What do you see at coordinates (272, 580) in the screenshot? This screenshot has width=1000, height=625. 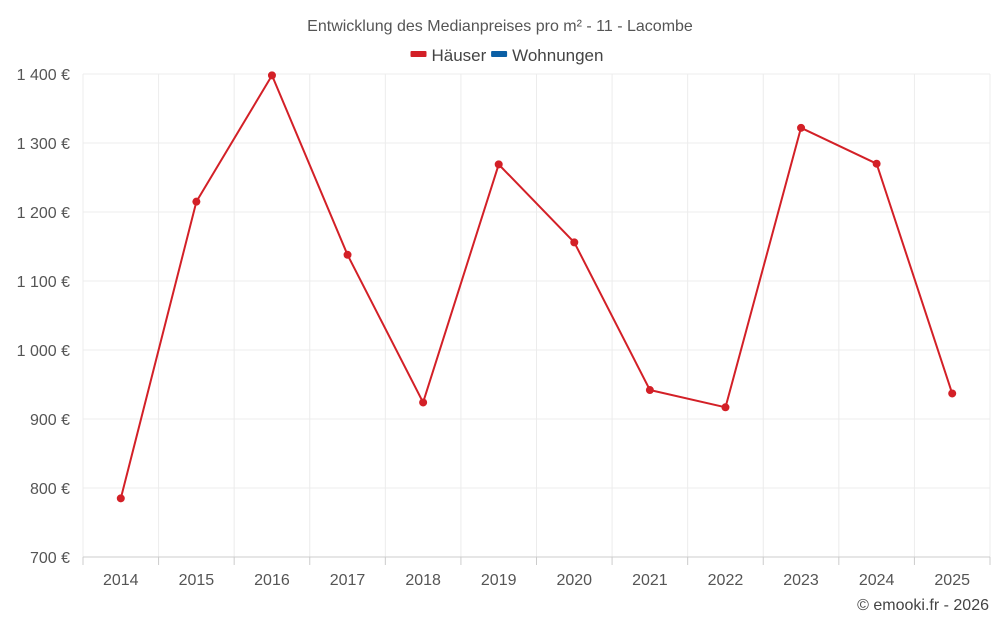 I see `x-tick-label: 2016` at bounding box center [272, 580].